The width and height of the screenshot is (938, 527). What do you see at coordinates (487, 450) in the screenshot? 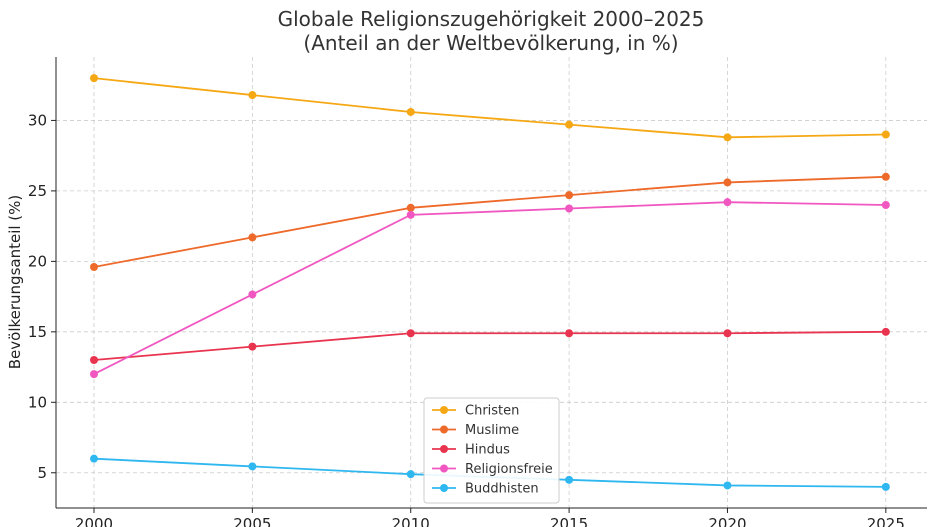
I see `legend-label: Hindus` at bounding box center [487, 450].